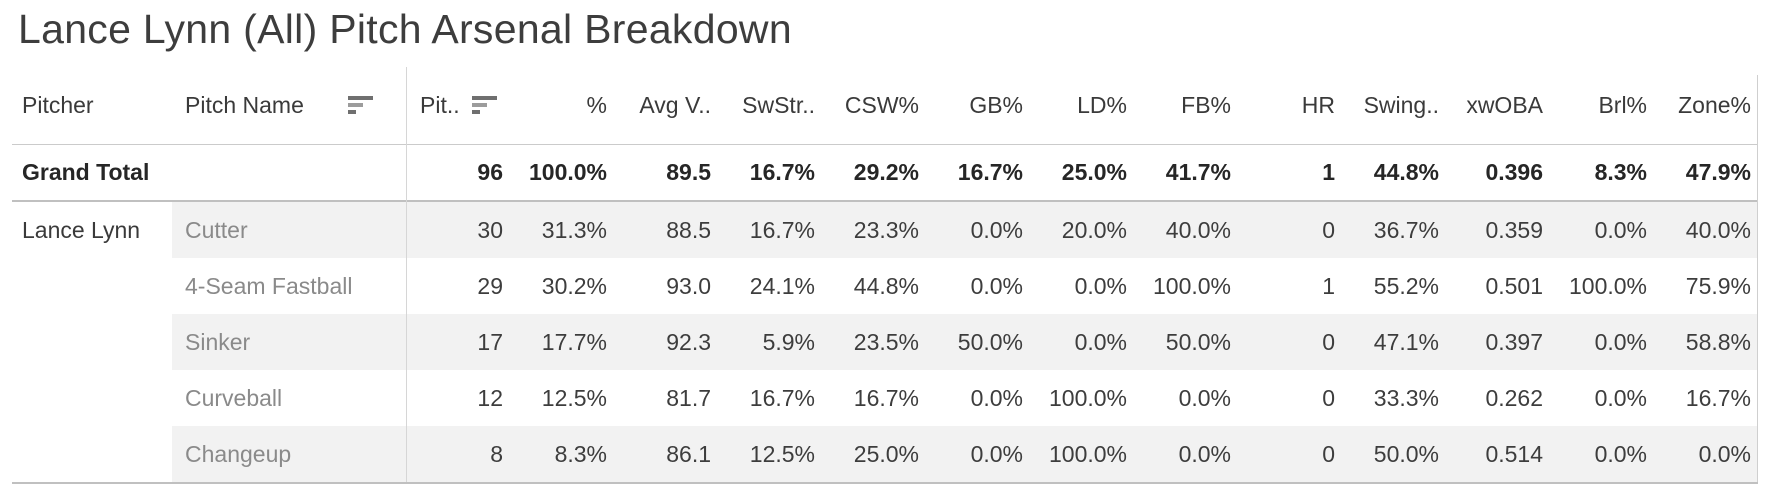 The image size is (1770, 500). I want to click on value-cell: 8, so click(458, 454).